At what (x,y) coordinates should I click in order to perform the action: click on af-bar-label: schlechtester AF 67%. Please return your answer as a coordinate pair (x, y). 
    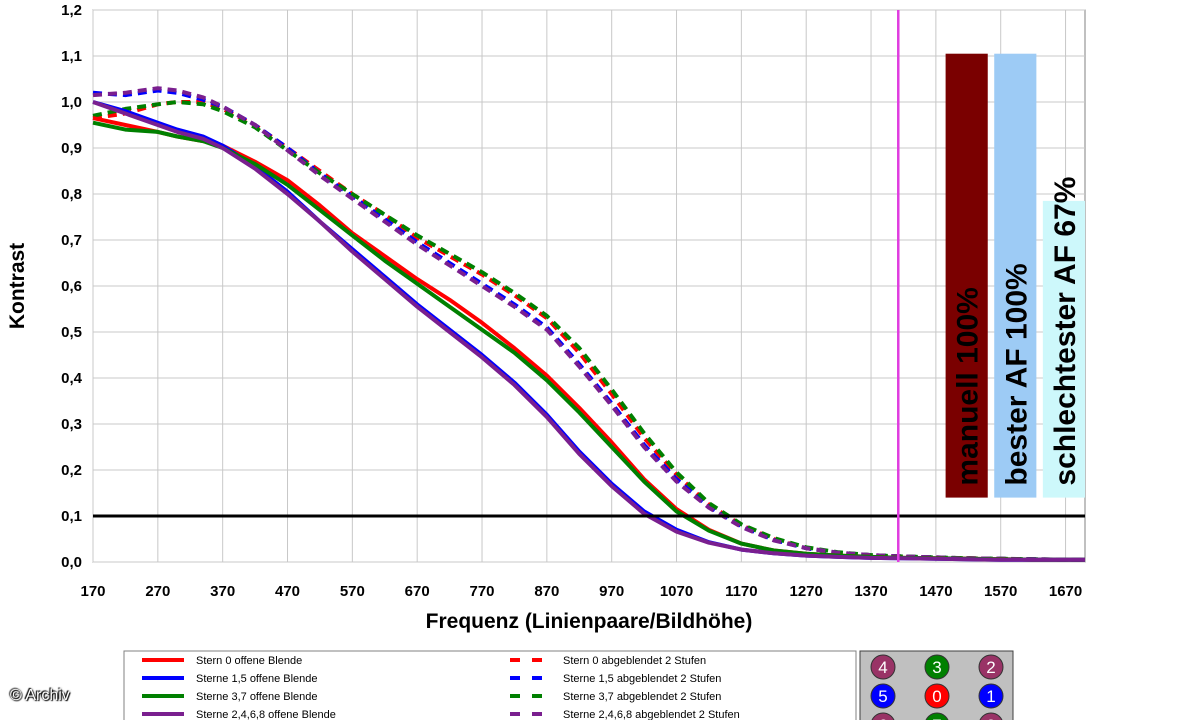
    Looking at the image, I should click on (1065, 331).